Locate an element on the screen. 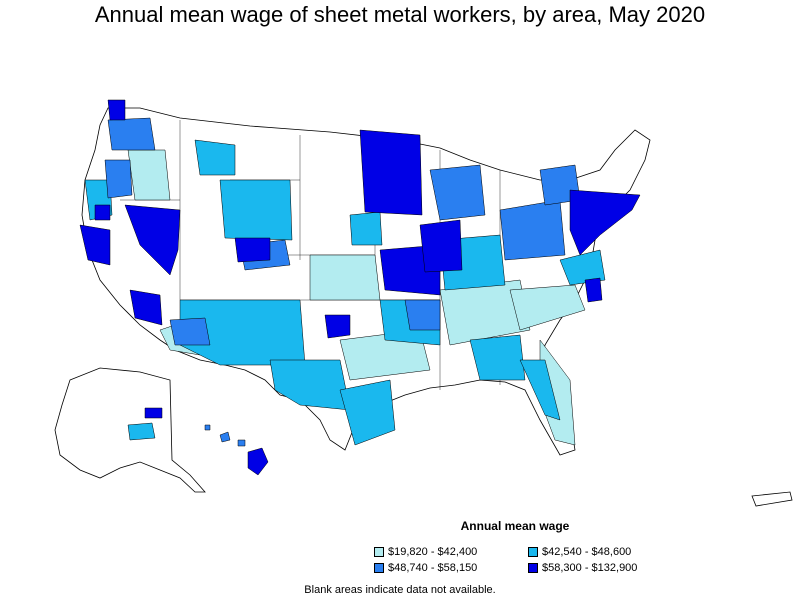 This screenshot has height=600, width=800. blank-areas-note: Blank areas indicate data not available. is located at coordinates (400, 590).